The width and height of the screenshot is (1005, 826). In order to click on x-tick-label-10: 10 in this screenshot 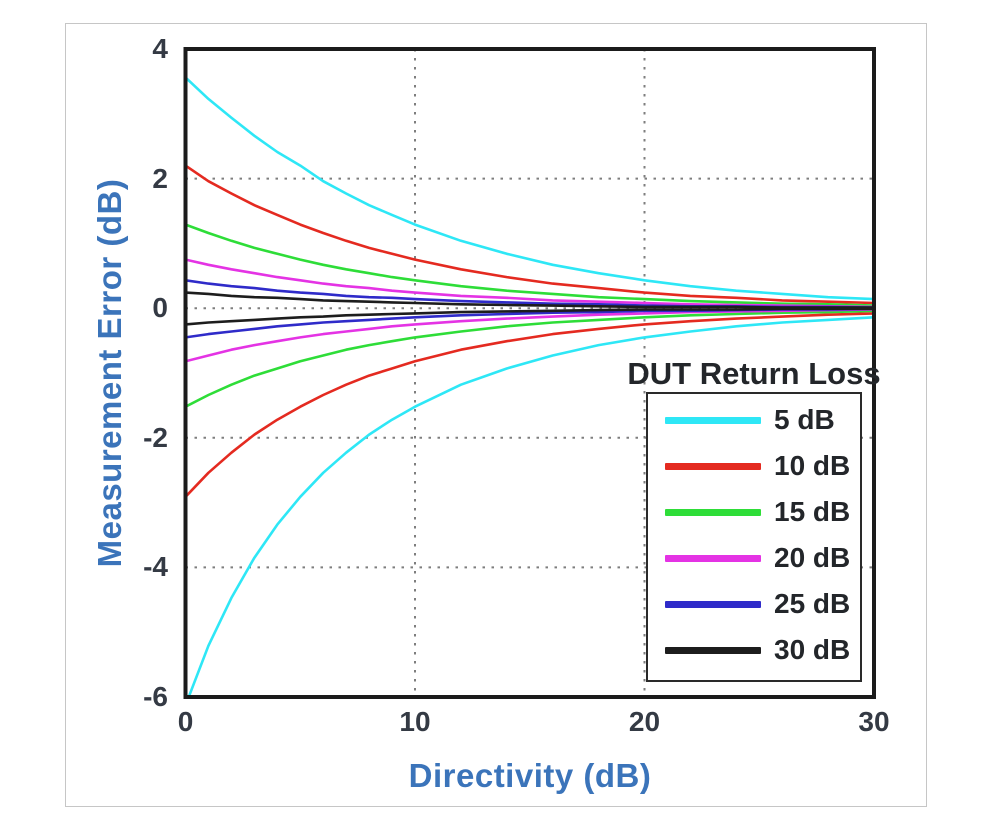, I will do `click(415, 721)`.